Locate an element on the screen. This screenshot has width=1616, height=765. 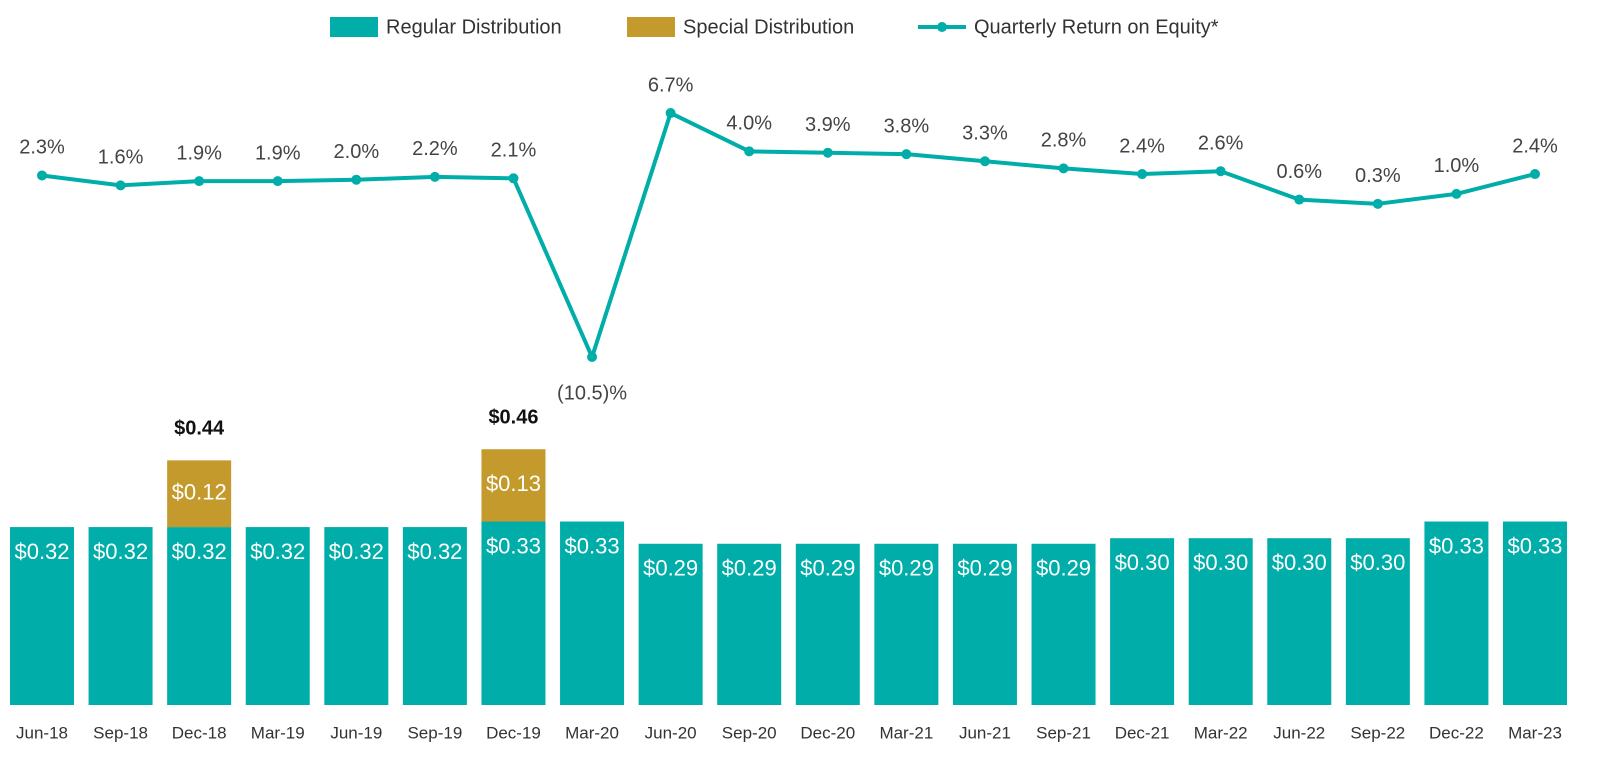
roe-label: 3.3% is located at coordinates (985, 134).